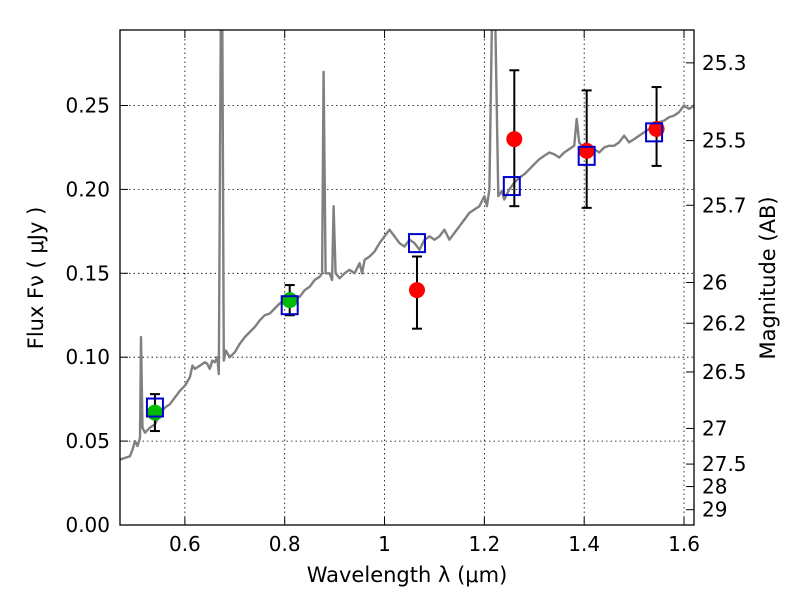 The image size is (800, 600). What do you see at coordinates (714, 510) in the screenshot?
I see `mag-tick-label: 29` at bounding box center [714, 510].